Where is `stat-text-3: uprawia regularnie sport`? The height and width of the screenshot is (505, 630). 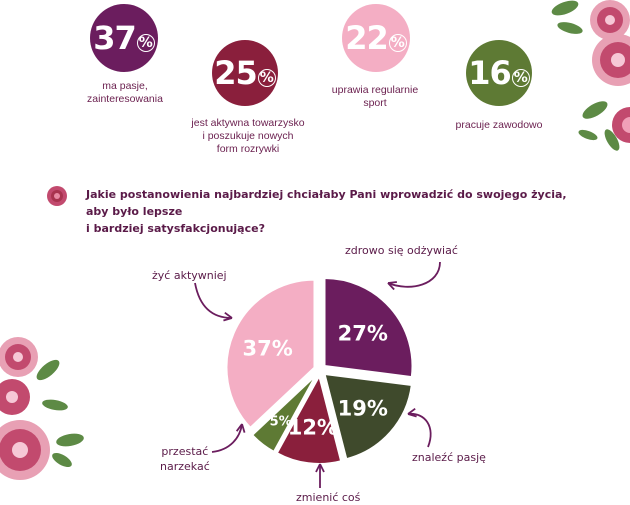
stat-text-3: uprawia regularnie sport is located at coordinates (375, 96).